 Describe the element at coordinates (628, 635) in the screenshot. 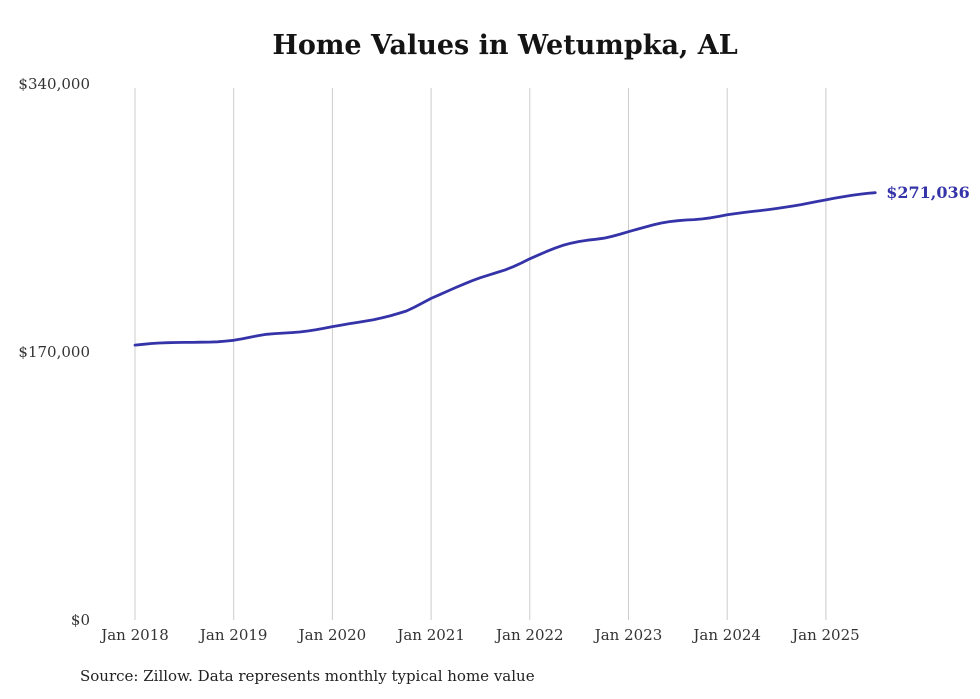

I see `x-tick-label: Jan 2023` at that location.